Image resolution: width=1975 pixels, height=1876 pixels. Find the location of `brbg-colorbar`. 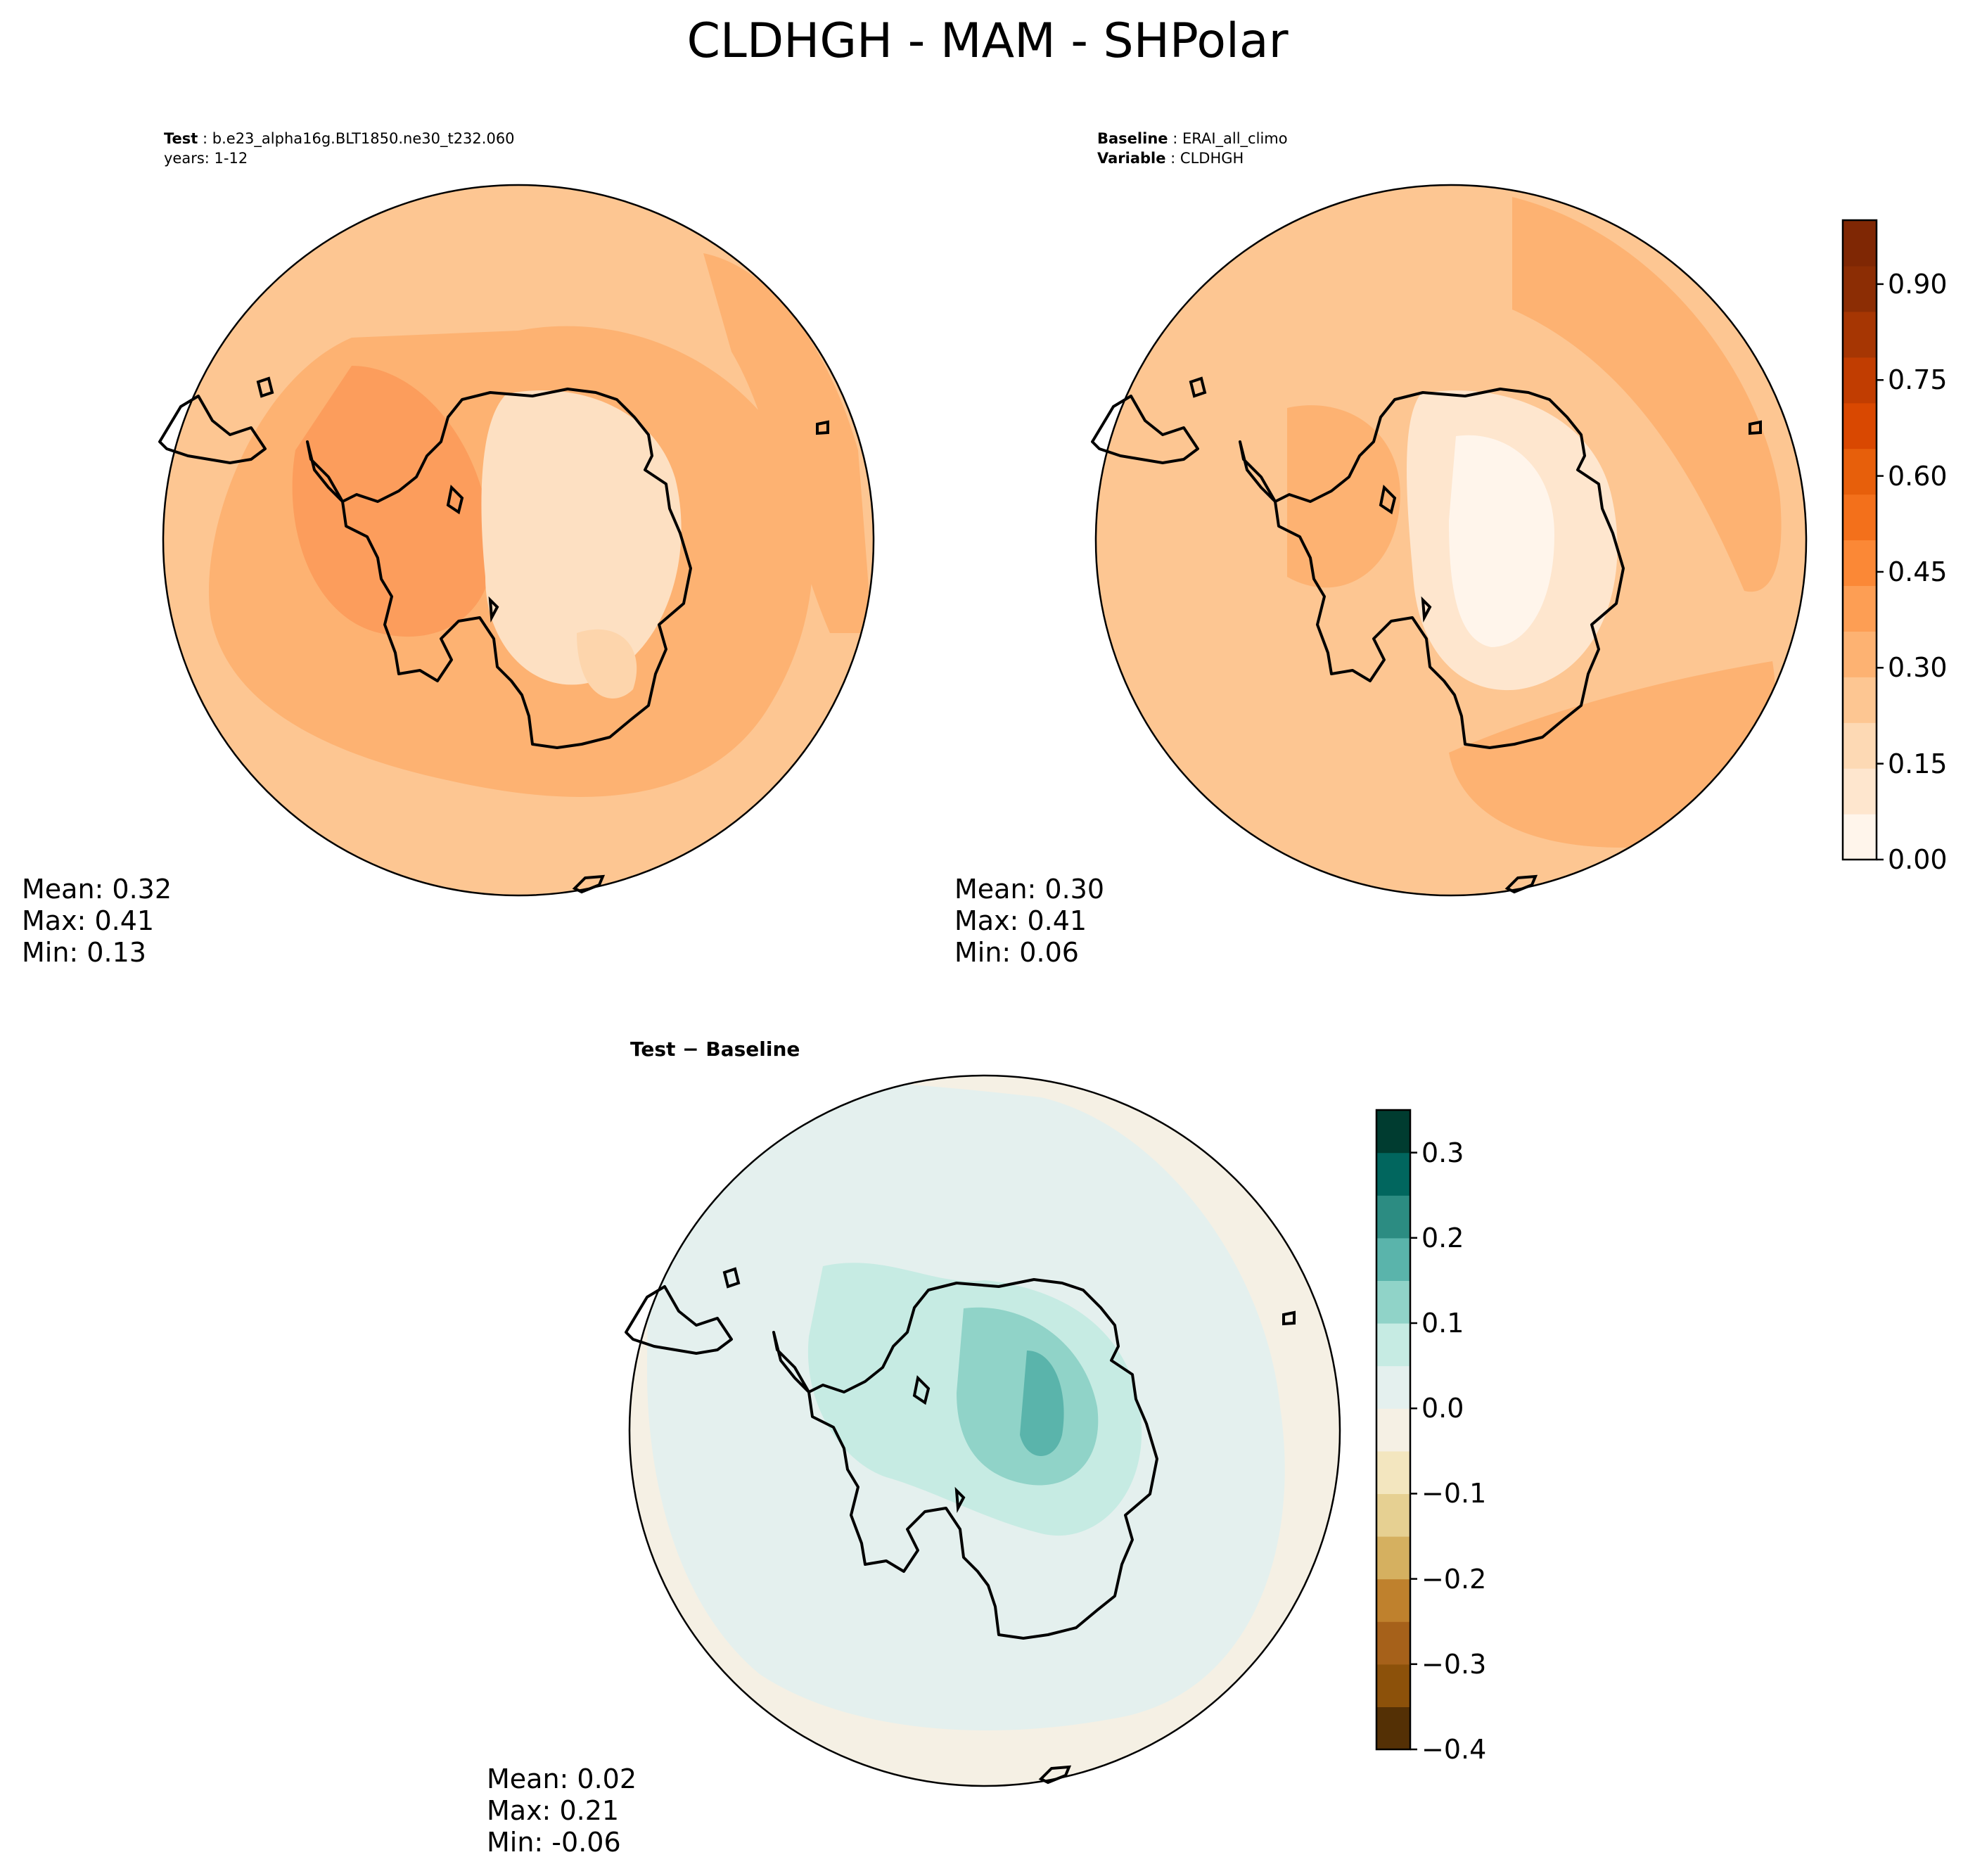

brbg-colorbar is located at coordinates (1396, 1430).